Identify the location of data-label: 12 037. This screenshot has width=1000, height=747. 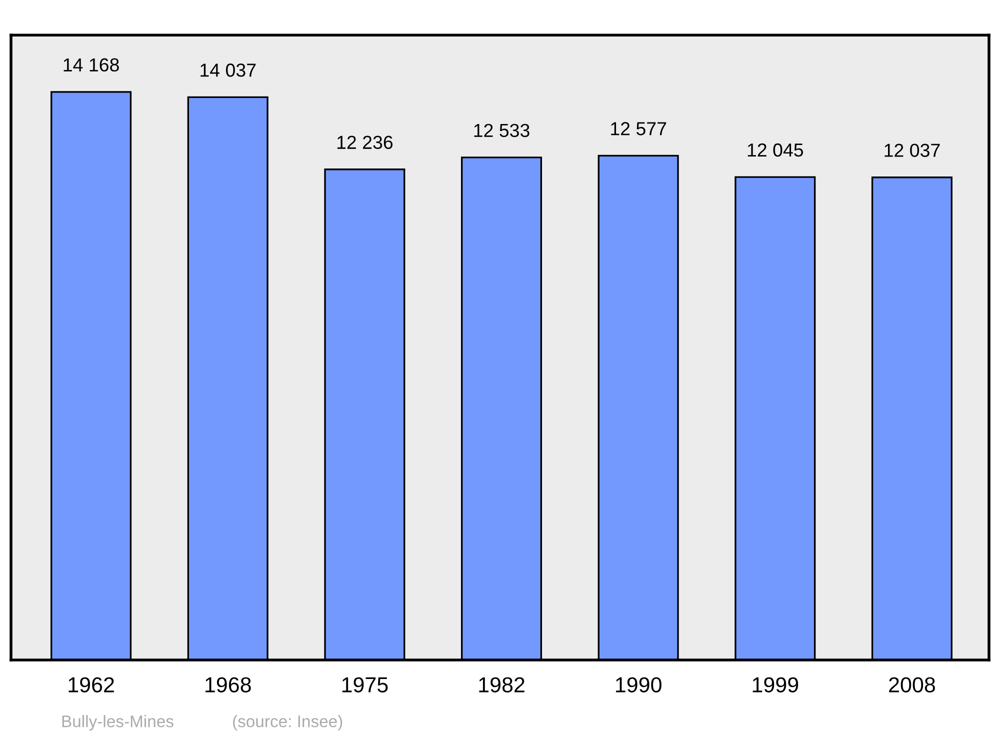
(912, 150).